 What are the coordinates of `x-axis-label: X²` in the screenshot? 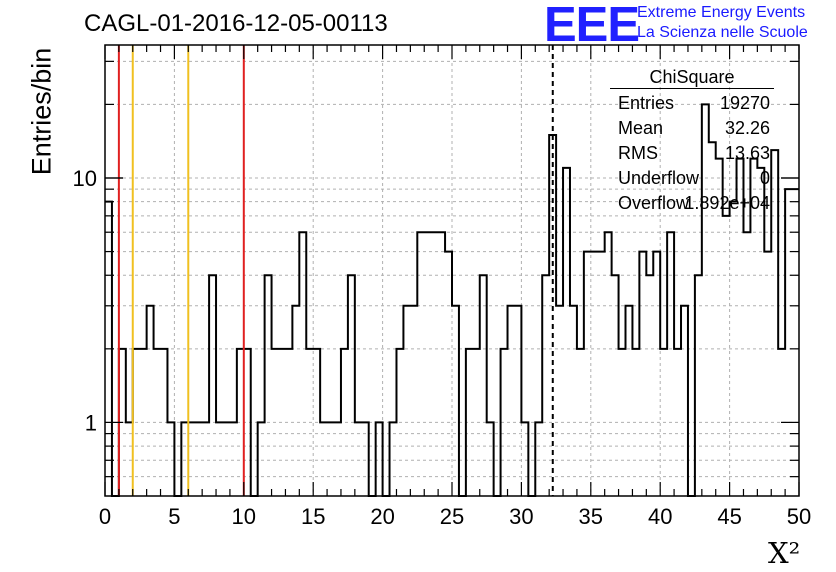 It's located at (784, 553).